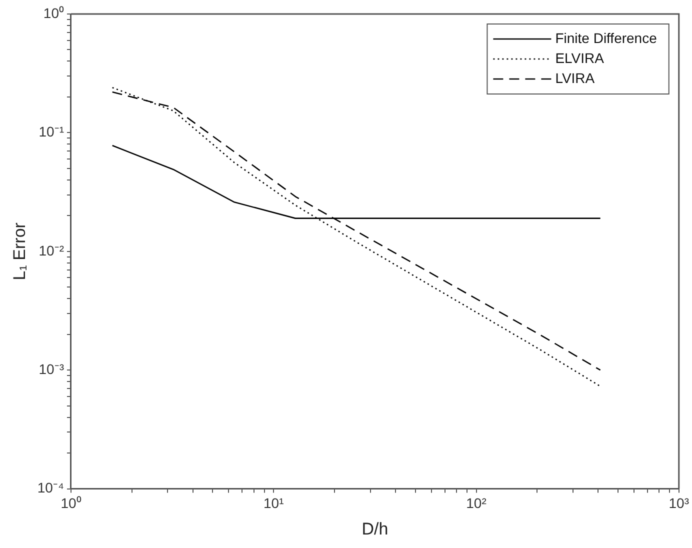 This screenshot has width=692, height=548. I want to click on legend-label: Finite Difference, so click(606, 38).